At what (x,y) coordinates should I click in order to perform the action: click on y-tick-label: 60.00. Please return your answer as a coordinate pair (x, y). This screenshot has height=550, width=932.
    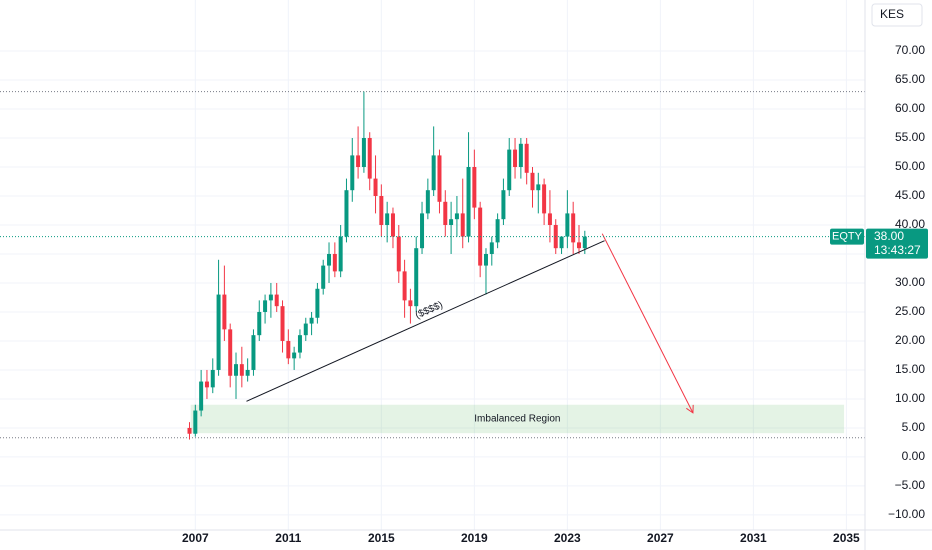
    Looking at the image, I should click on (910, 108).